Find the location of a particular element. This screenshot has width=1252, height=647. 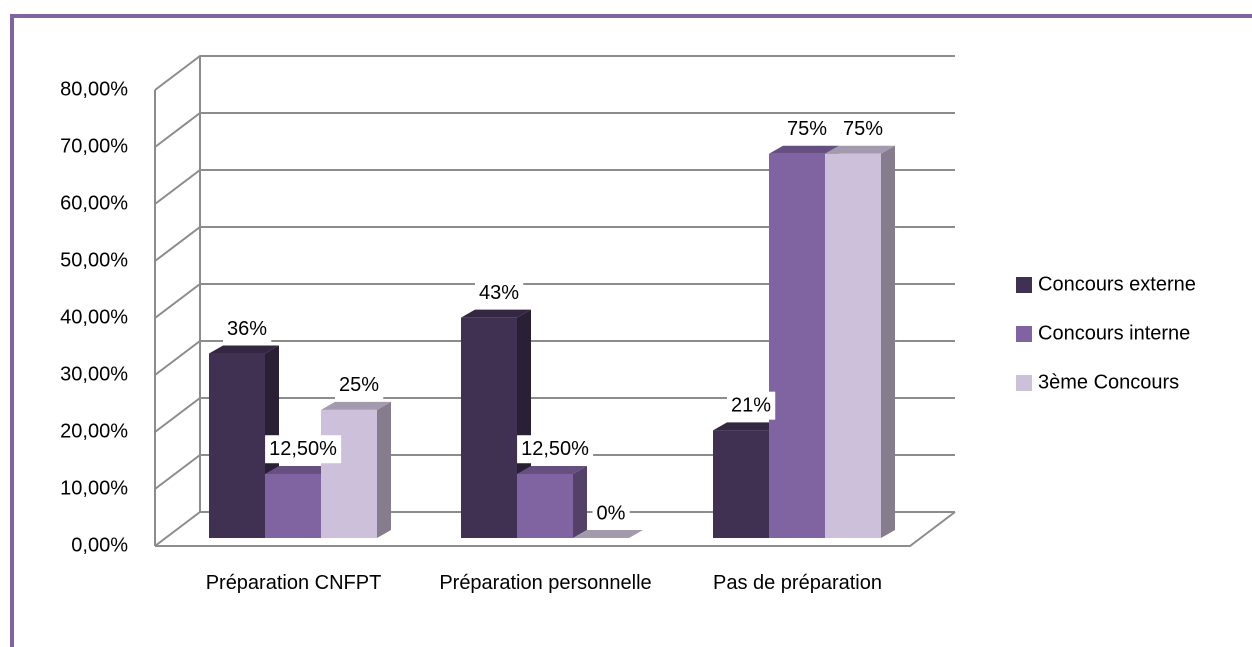

data-label: 0% is located at coordinates (611, 513).